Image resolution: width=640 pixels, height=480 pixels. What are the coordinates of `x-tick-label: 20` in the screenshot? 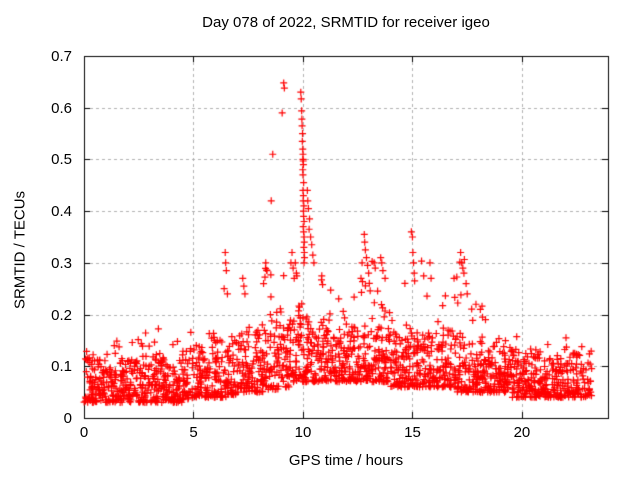 It's located at (522, 432).